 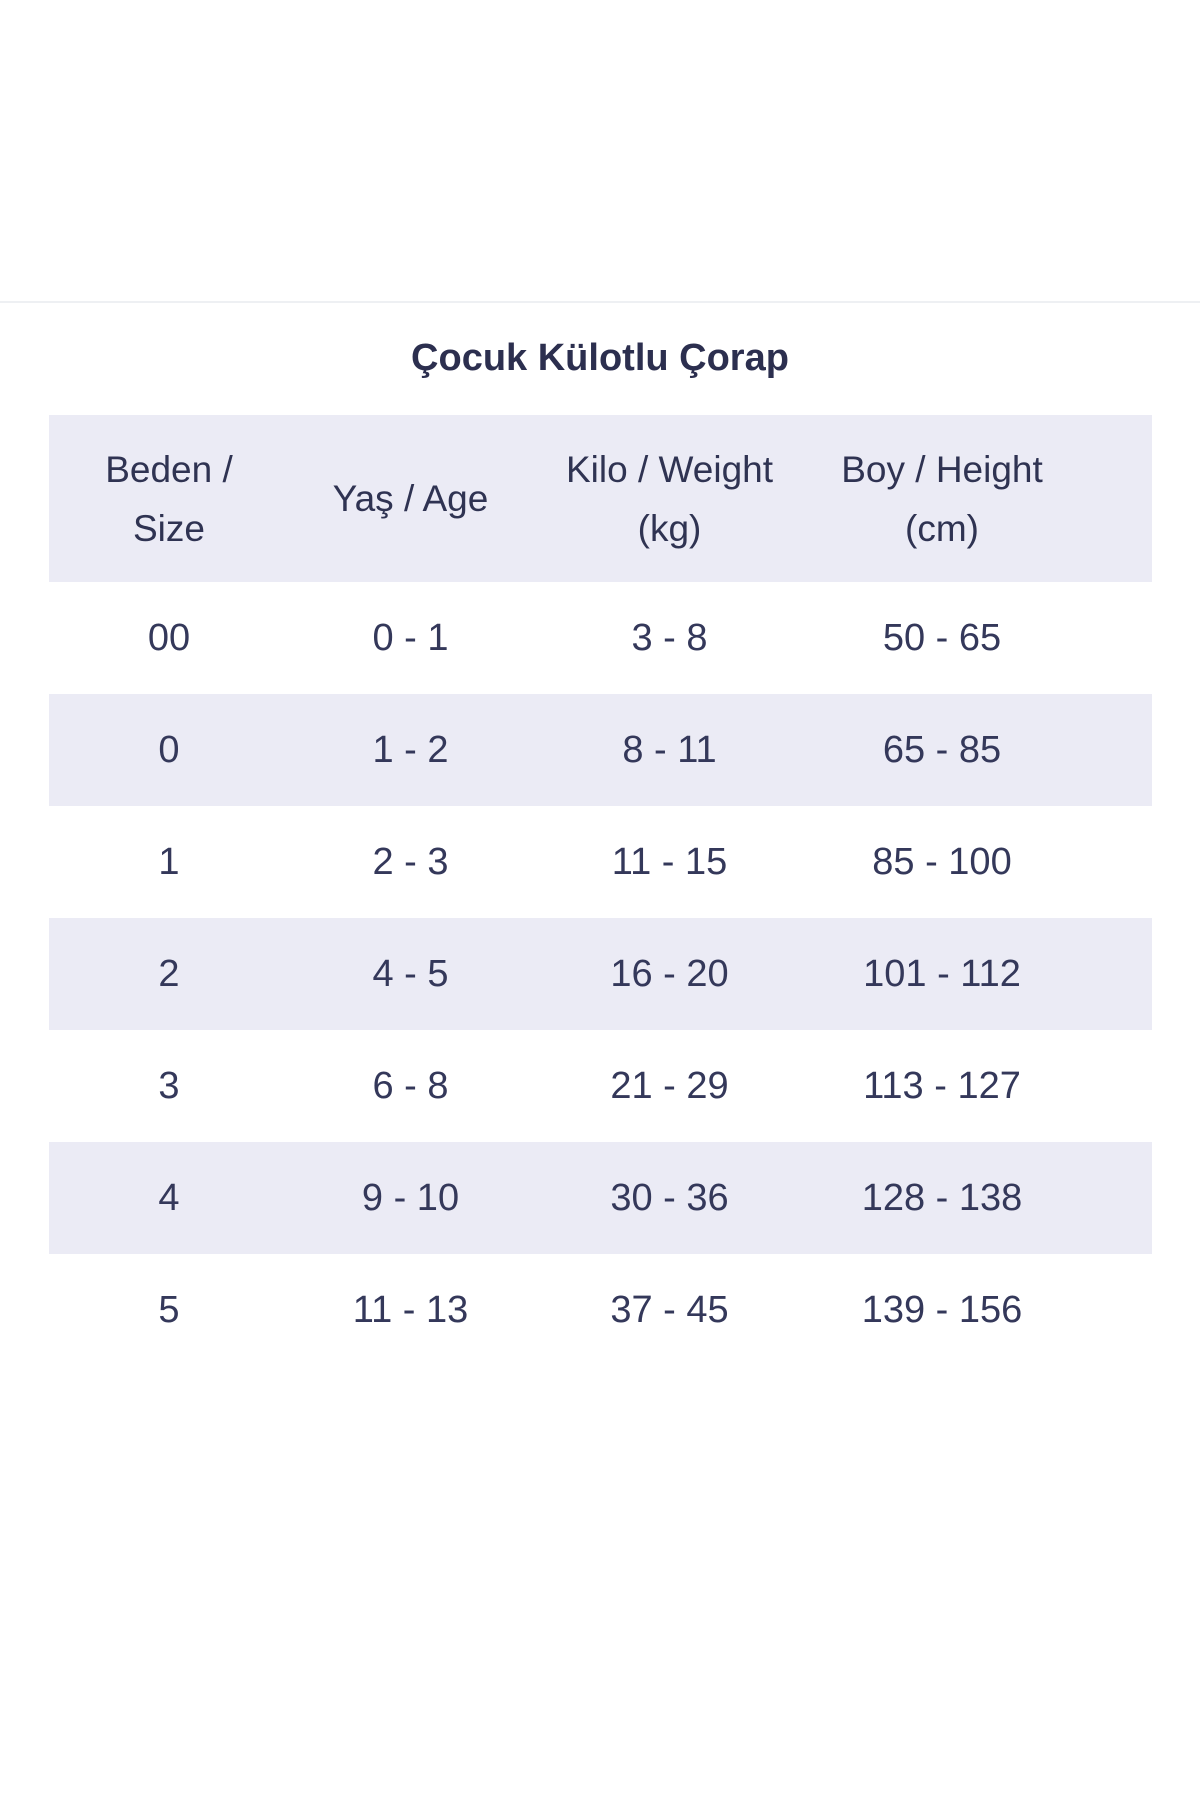 What do you see at coordinates (600, 1310) in the screenshot?
I see `table-row: 5 11 - 13 37 - 45 139 - 156` at bounding box center [600, 1310].